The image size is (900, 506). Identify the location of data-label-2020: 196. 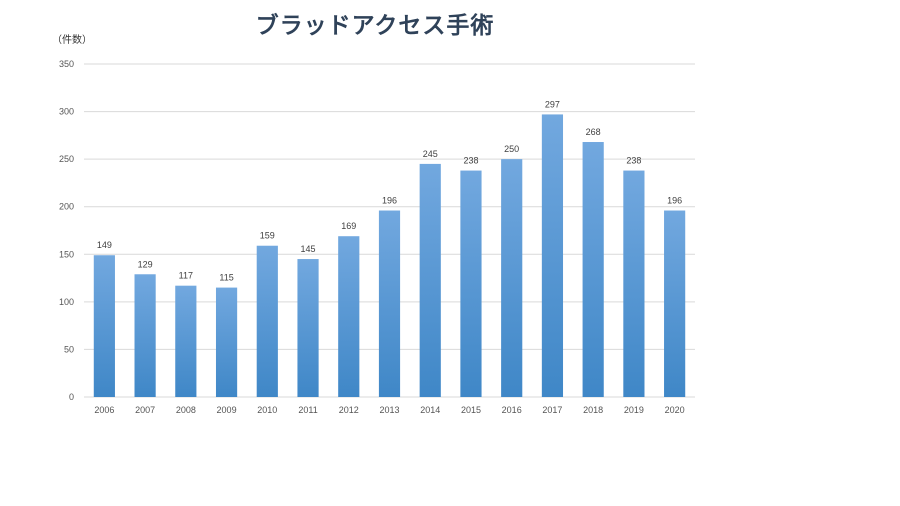
(674, 201).